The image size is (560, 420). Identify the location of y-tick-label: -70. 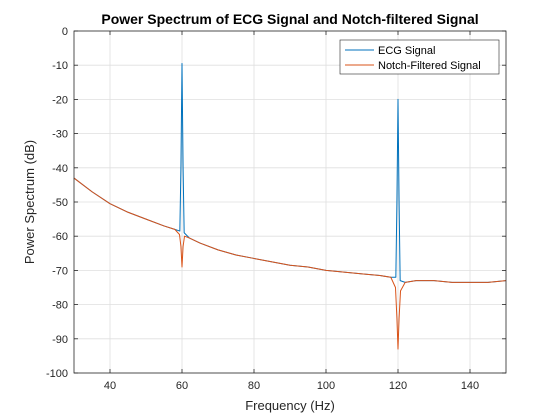
(60, 271).